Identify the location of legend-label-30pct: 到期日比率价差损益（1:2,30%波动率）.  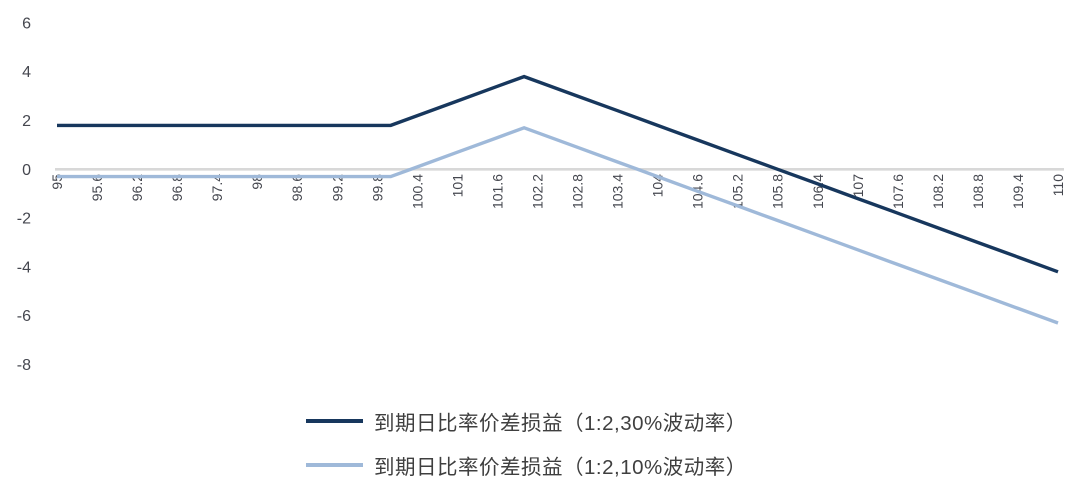
(560, 423).